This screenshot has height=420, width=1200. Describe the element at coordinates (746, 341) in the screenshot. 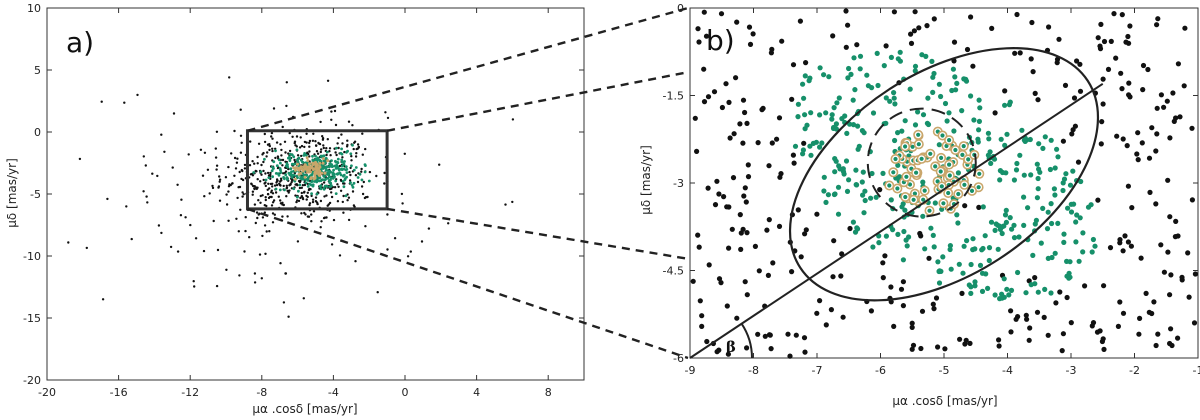

I see `beta-angle-arc` at that location.